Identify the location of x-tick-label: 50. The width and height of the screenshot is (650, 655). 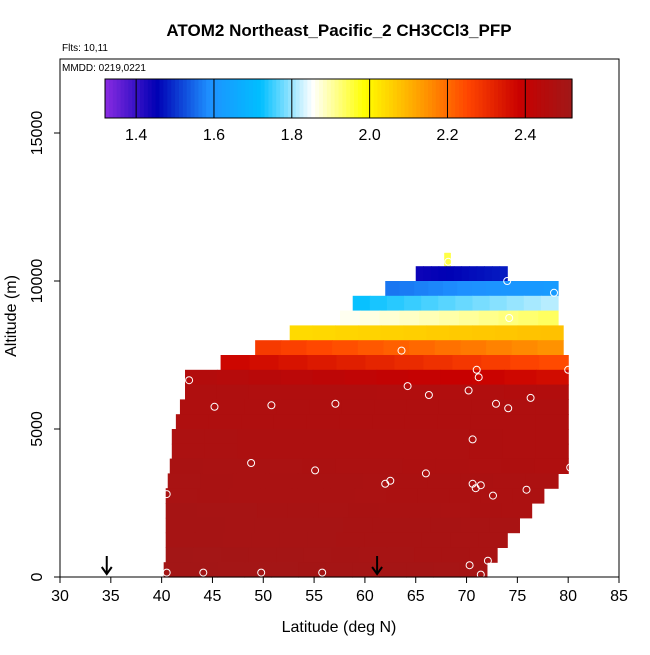
(263, 596).